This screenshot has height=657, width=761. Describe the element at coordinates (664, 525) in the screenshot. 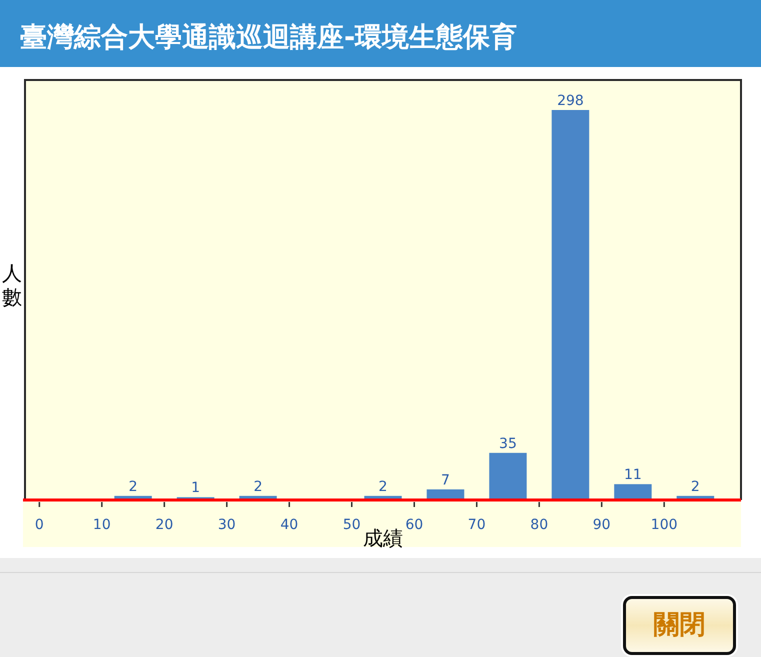

I see `x-tick-label: 100` at that location.